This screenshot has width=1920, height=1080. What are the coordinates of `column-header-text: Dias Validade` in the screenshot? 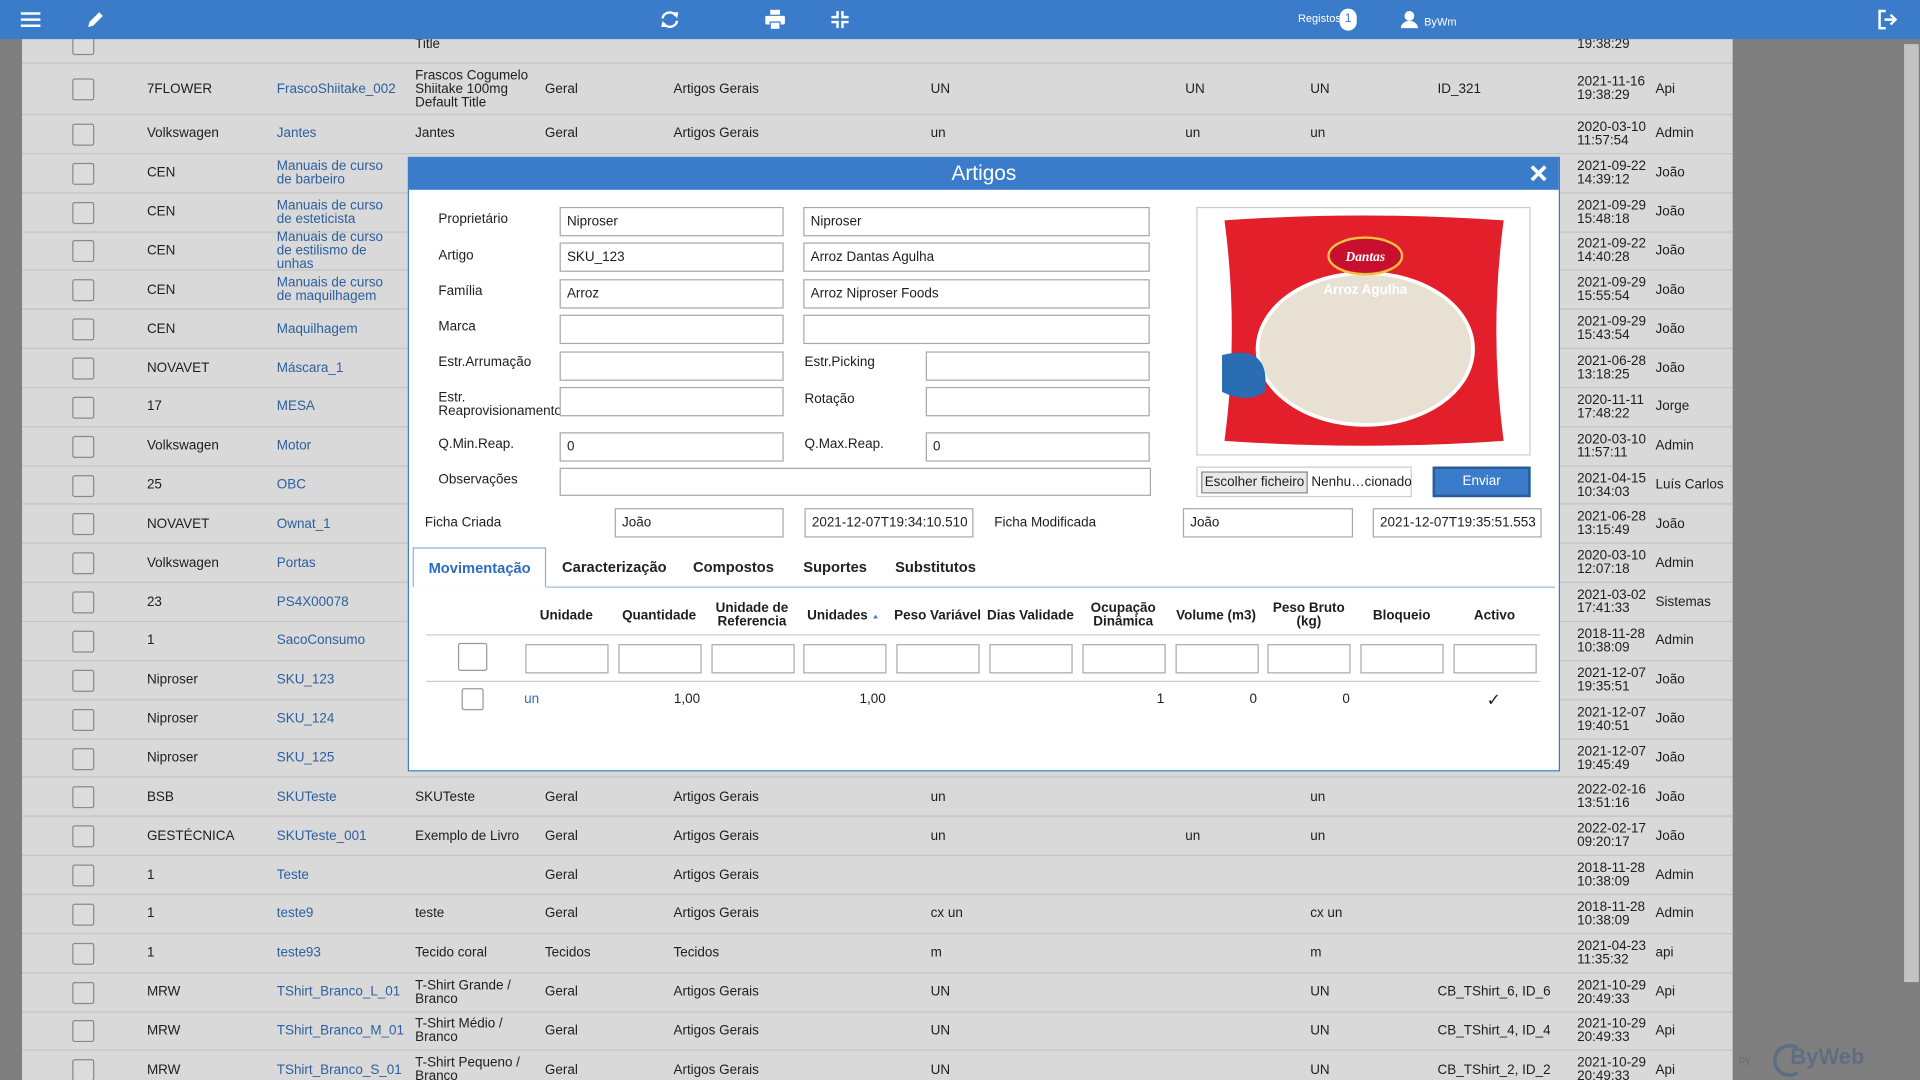 It's located at (1030, 615).